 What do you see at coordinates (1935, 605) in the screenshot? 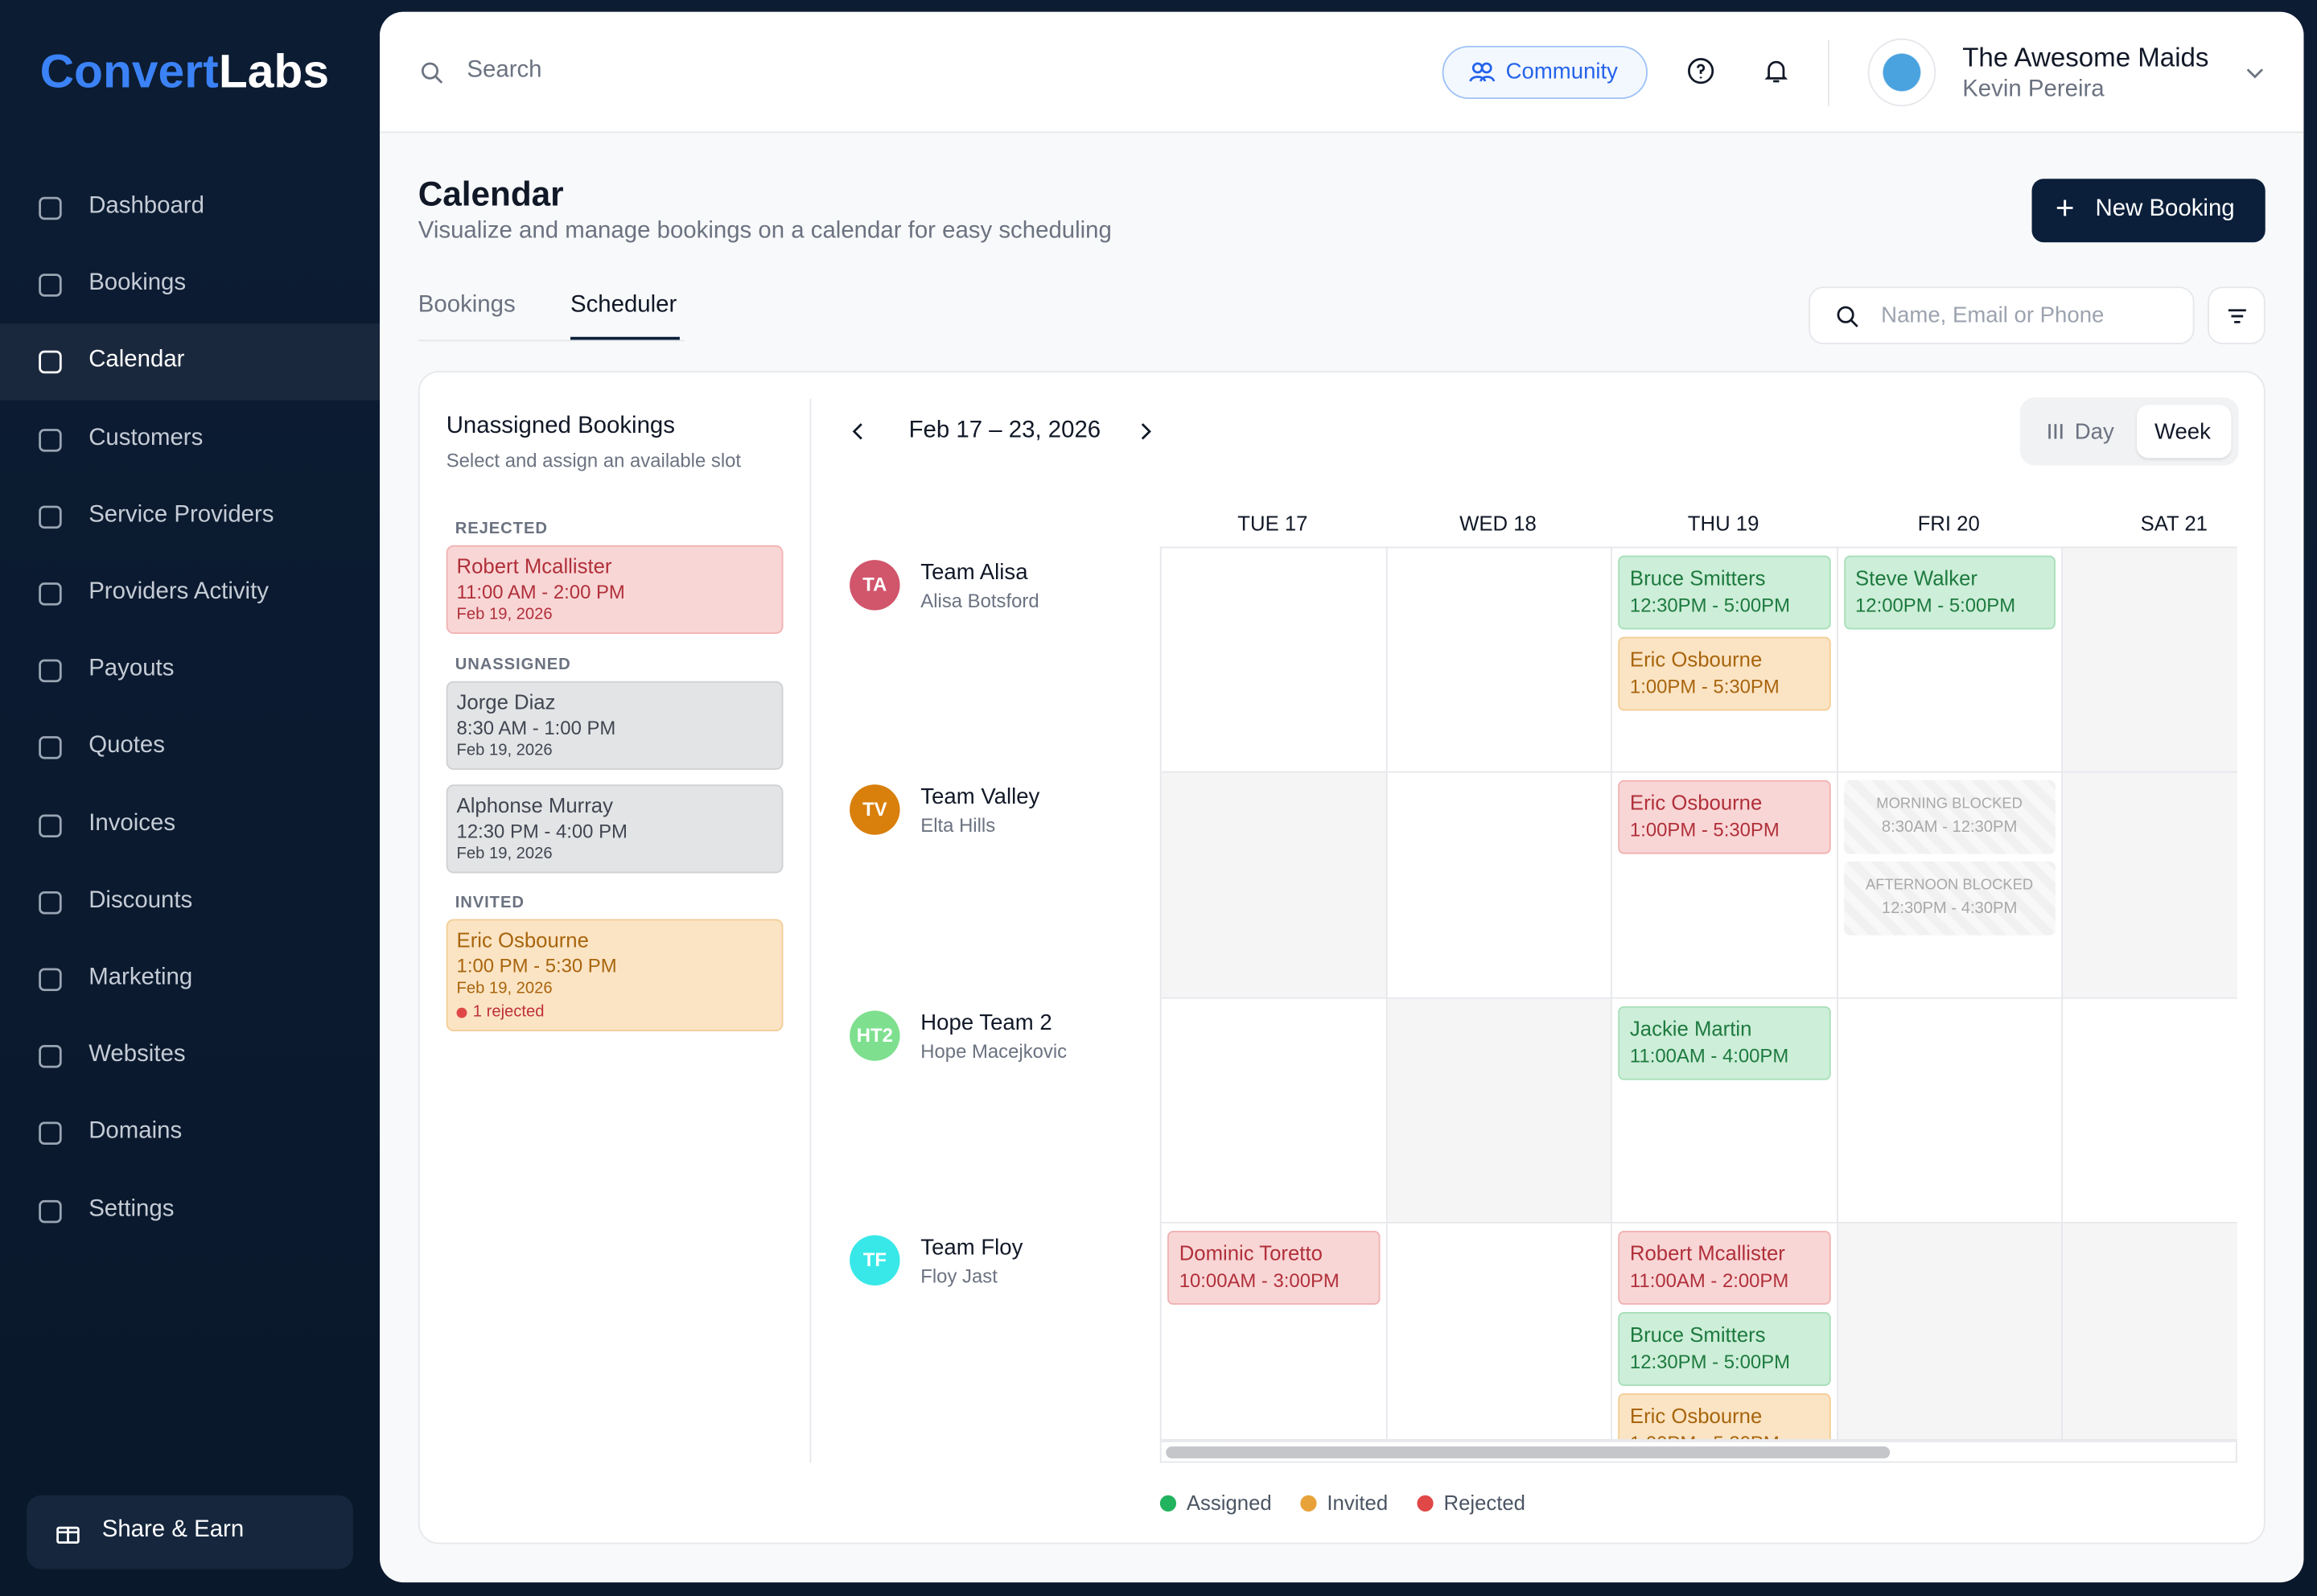
I see `booking-time: 12:00PM - 5:00PM` at bounding box center [1935, 605].